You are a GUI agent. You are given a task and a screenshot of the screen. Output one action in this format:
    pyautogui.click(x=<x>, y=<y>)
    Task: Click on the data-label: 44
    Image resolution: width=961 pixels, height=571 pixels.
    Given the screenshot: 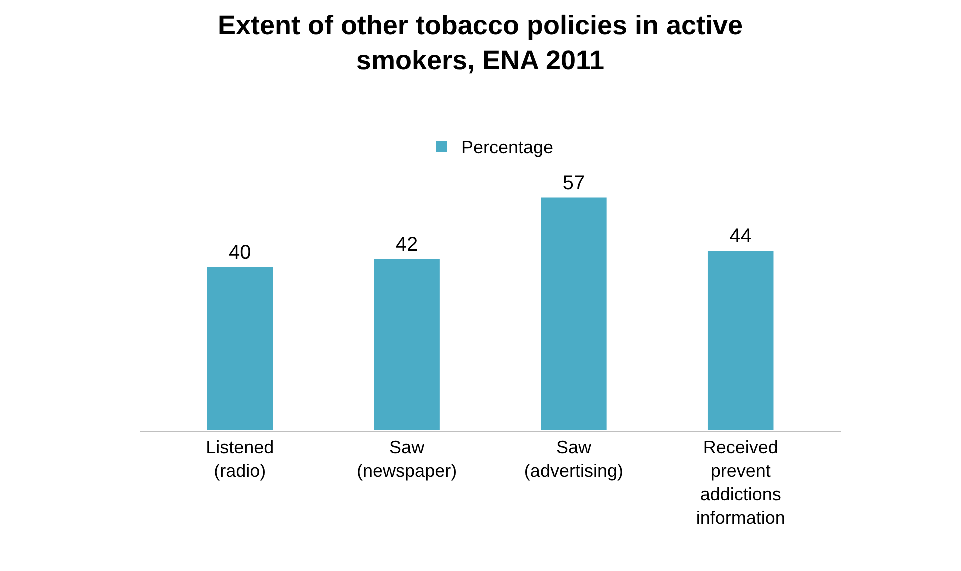 What is the action you would take?
    pyautogui.click(x=741, y=237)
    